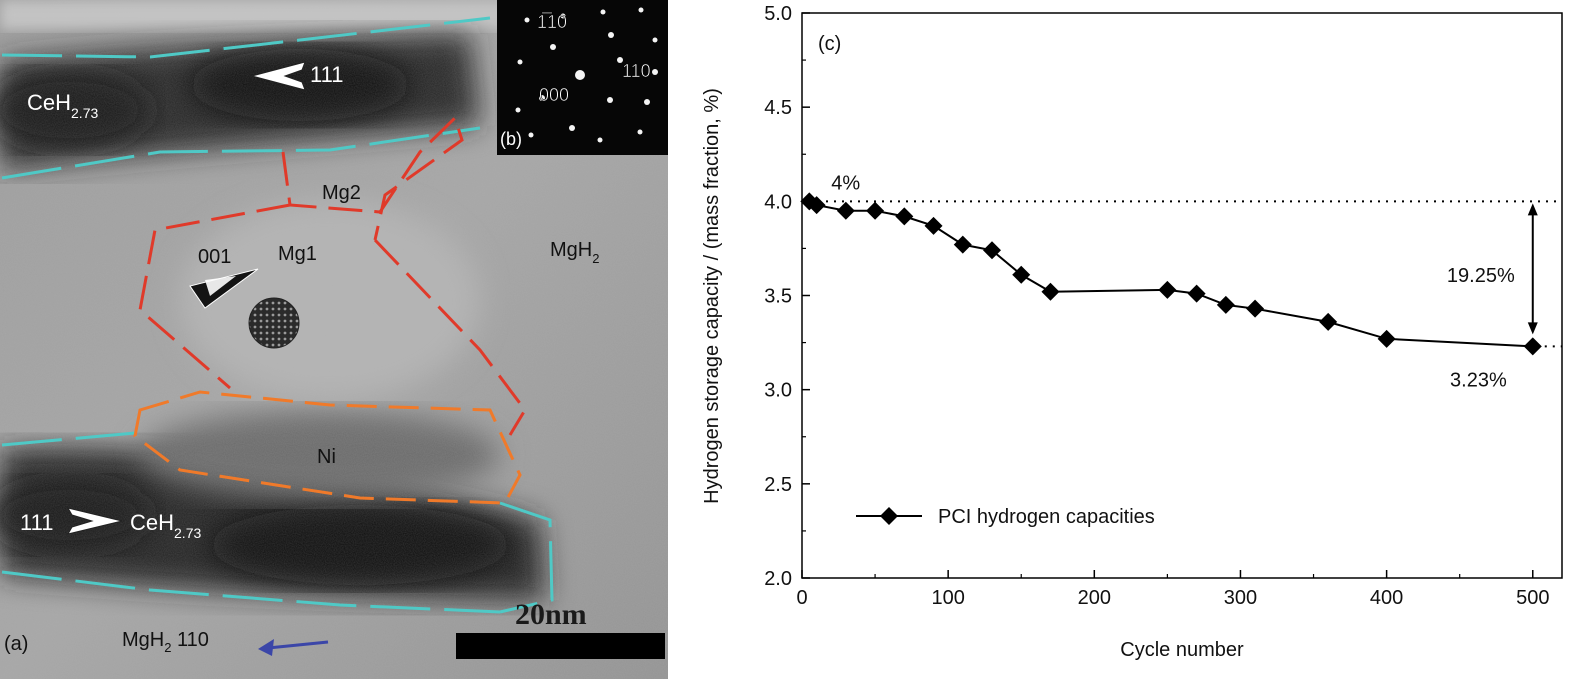 The width and height of the screenshot is (1594, 679). I want to click on arrow-001-icon, so click(224, 288).